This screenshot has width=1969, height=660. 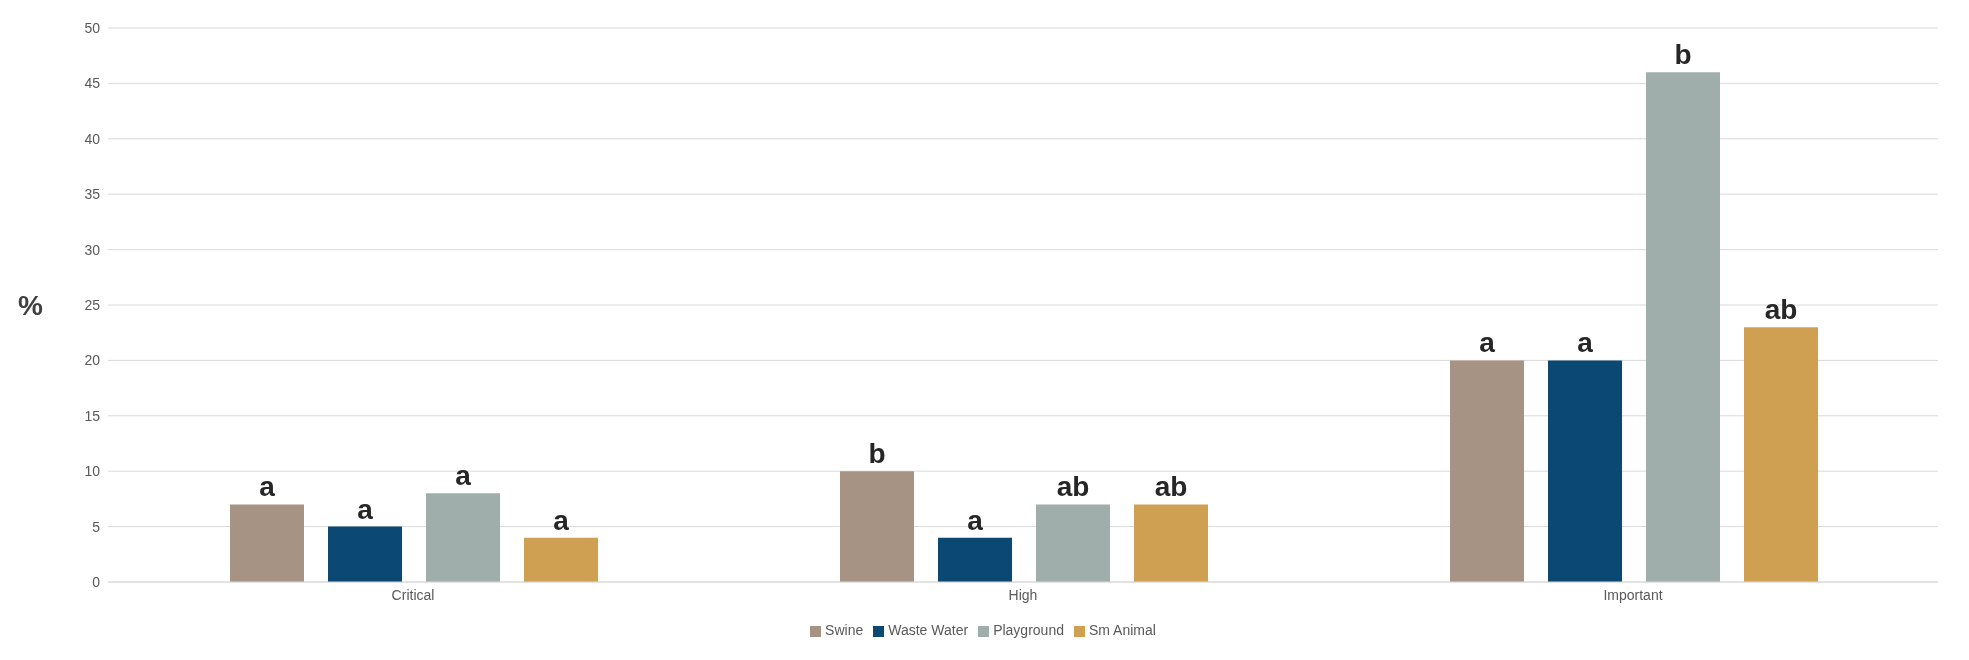 What do you see at coordinates (92, 138) in the screenshot?
I see `y-tick-label: 40` at bounding box center [92, 138].